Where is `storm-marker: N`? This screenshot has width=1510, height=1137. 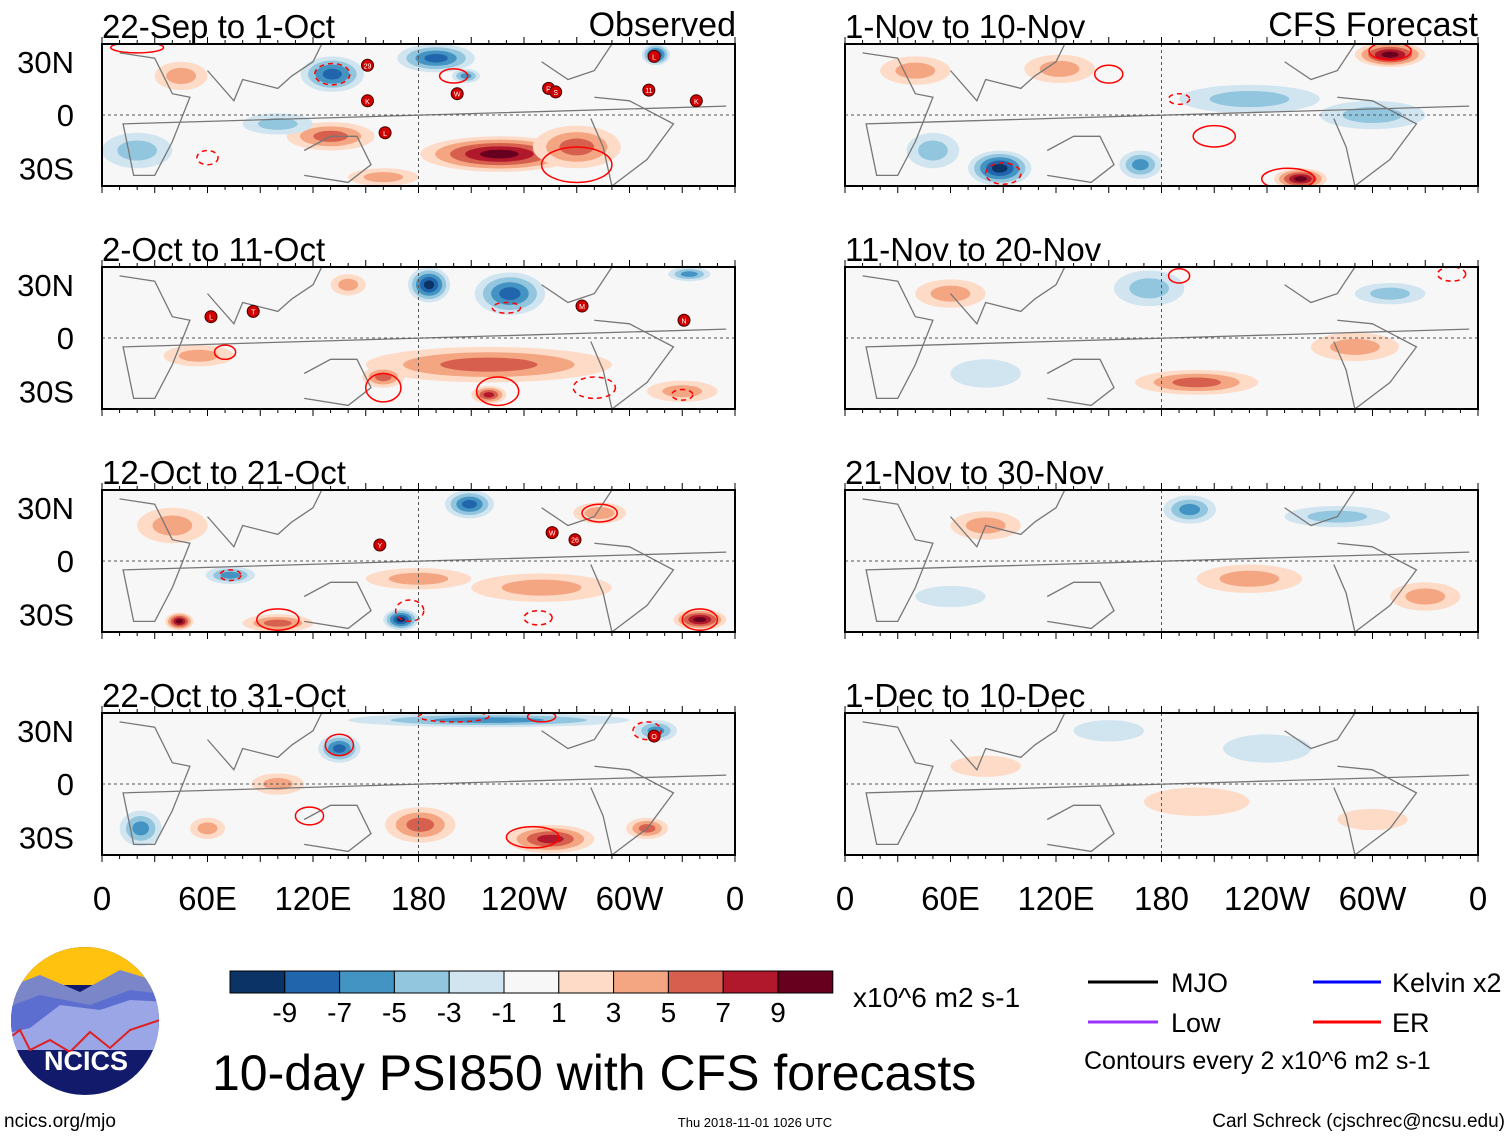
storm-marker: N is located at coordinates (684, 320).